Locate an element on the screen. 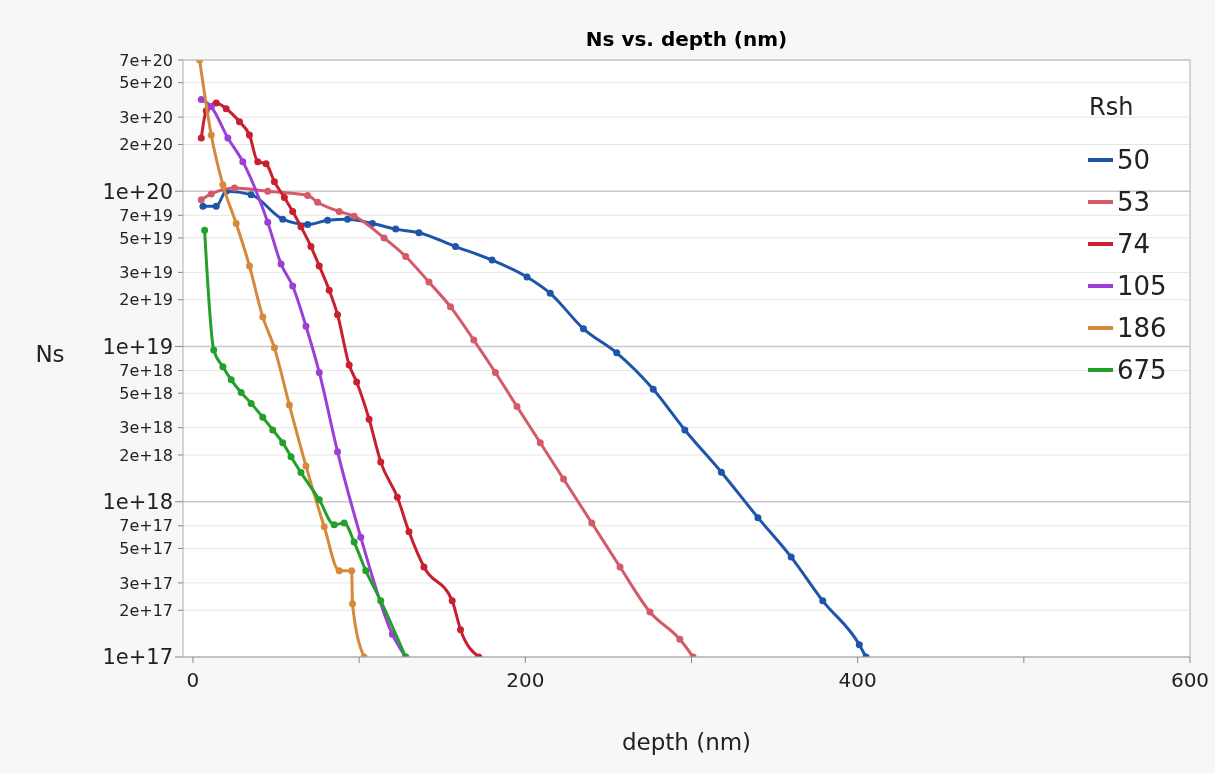  legend-label: 675 is located at coordinates (1142, 370).